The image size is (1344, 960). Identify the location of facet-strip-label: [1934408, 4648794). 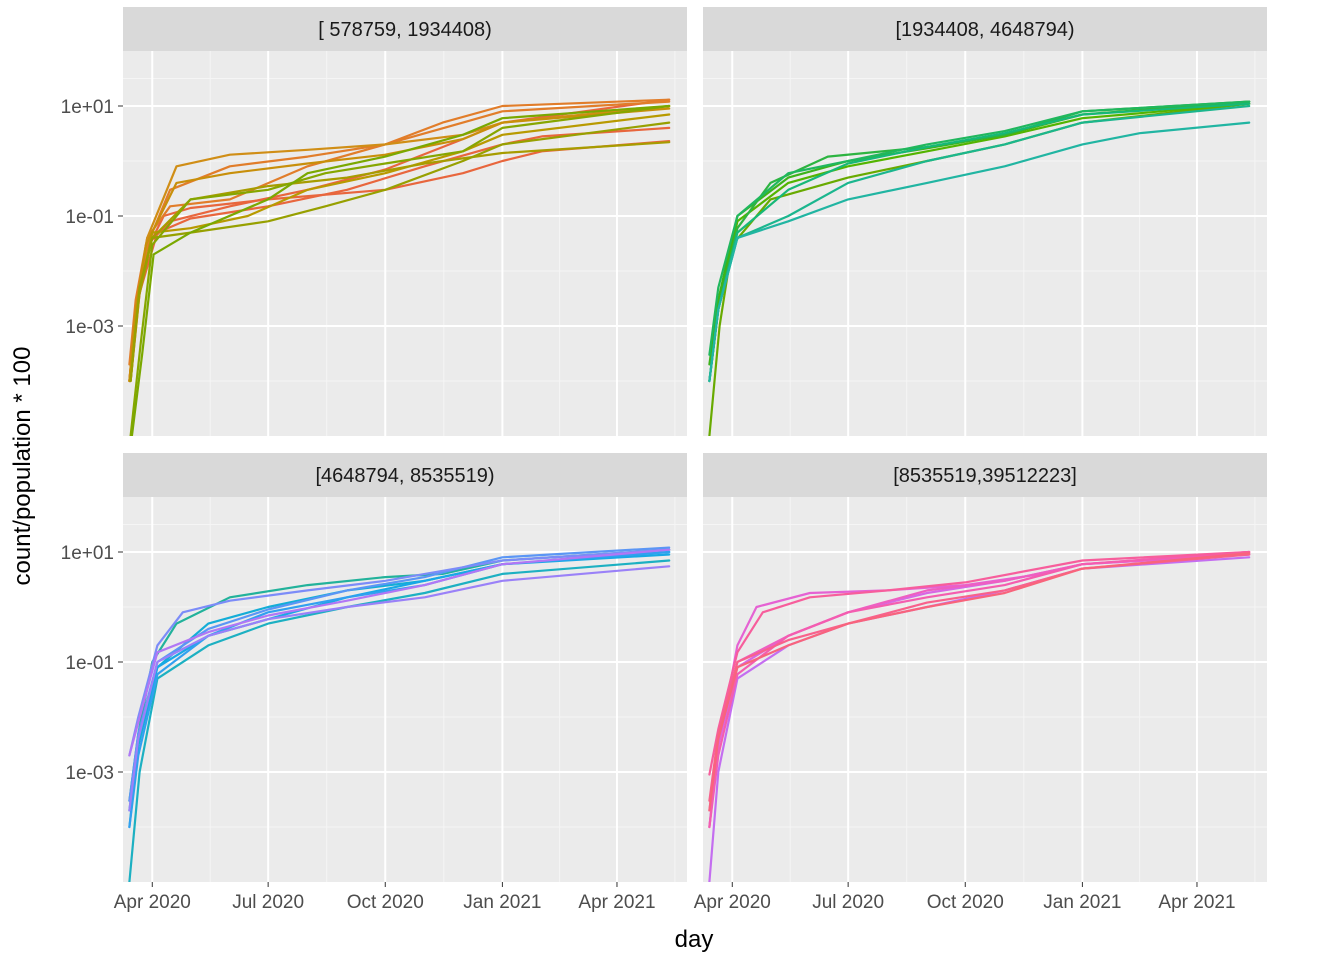
(984, 30).